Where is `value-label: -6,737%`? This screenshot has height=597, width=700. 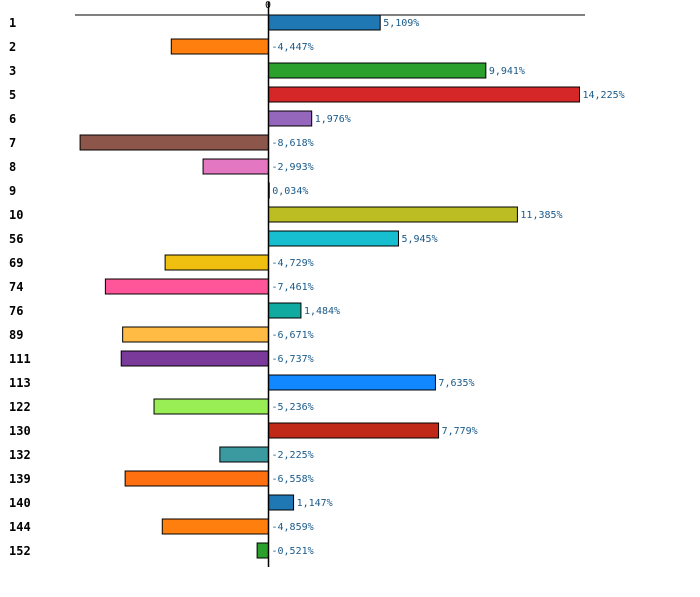
value-label: -6,737% is located at coordinates (293, 359).